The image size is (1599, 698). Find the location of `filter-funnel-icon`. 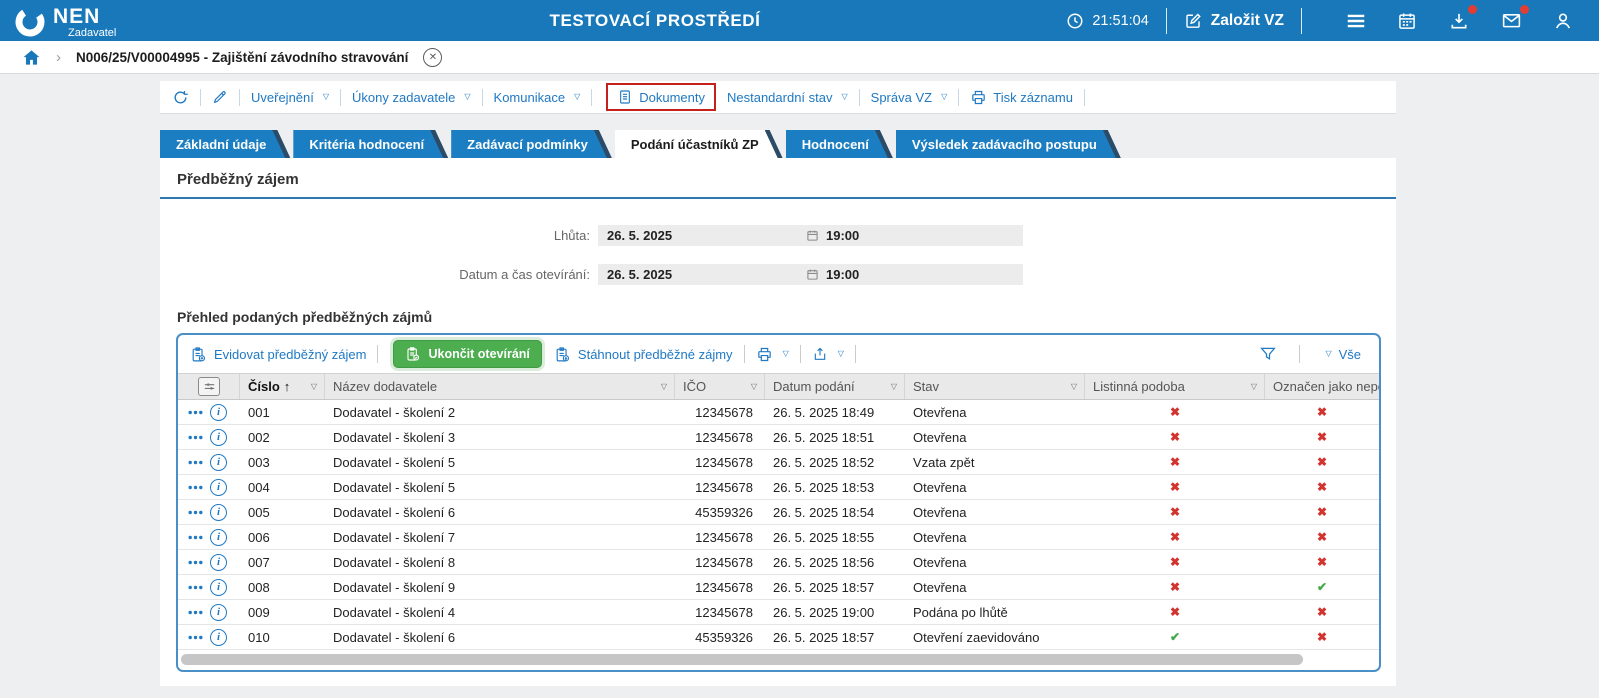

filter-funnel-icon is located at coordinates (1268, 354).